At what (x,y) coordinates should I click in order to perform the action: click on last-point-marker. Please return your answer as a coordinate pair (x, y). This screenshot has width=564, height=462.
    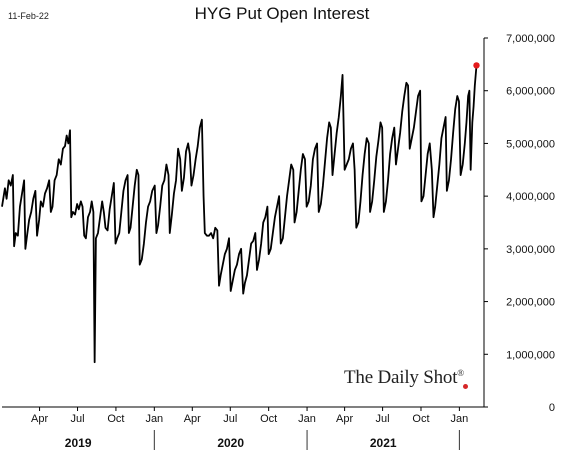
    Looking at the image, I should click on (476, 65).